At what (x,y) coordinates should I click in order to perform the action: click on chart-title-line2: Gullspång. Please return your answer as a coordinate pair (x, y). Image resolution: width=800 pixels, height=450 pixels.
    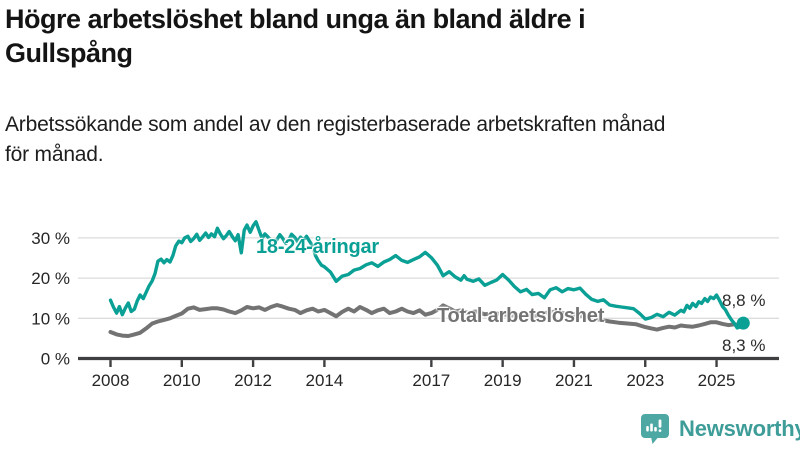
    Looking at the image, I should click on (69, 53).